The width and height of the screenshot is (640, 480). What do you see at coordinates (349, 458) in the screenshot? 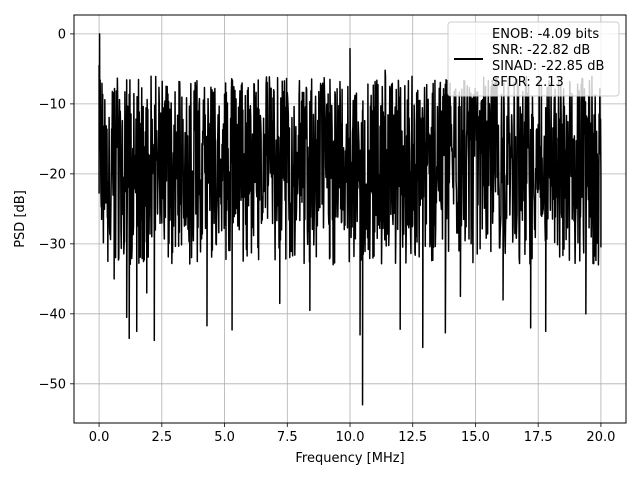
I see `x-axis-label: Frequency [MHz]` at bounding box center [349, 458].